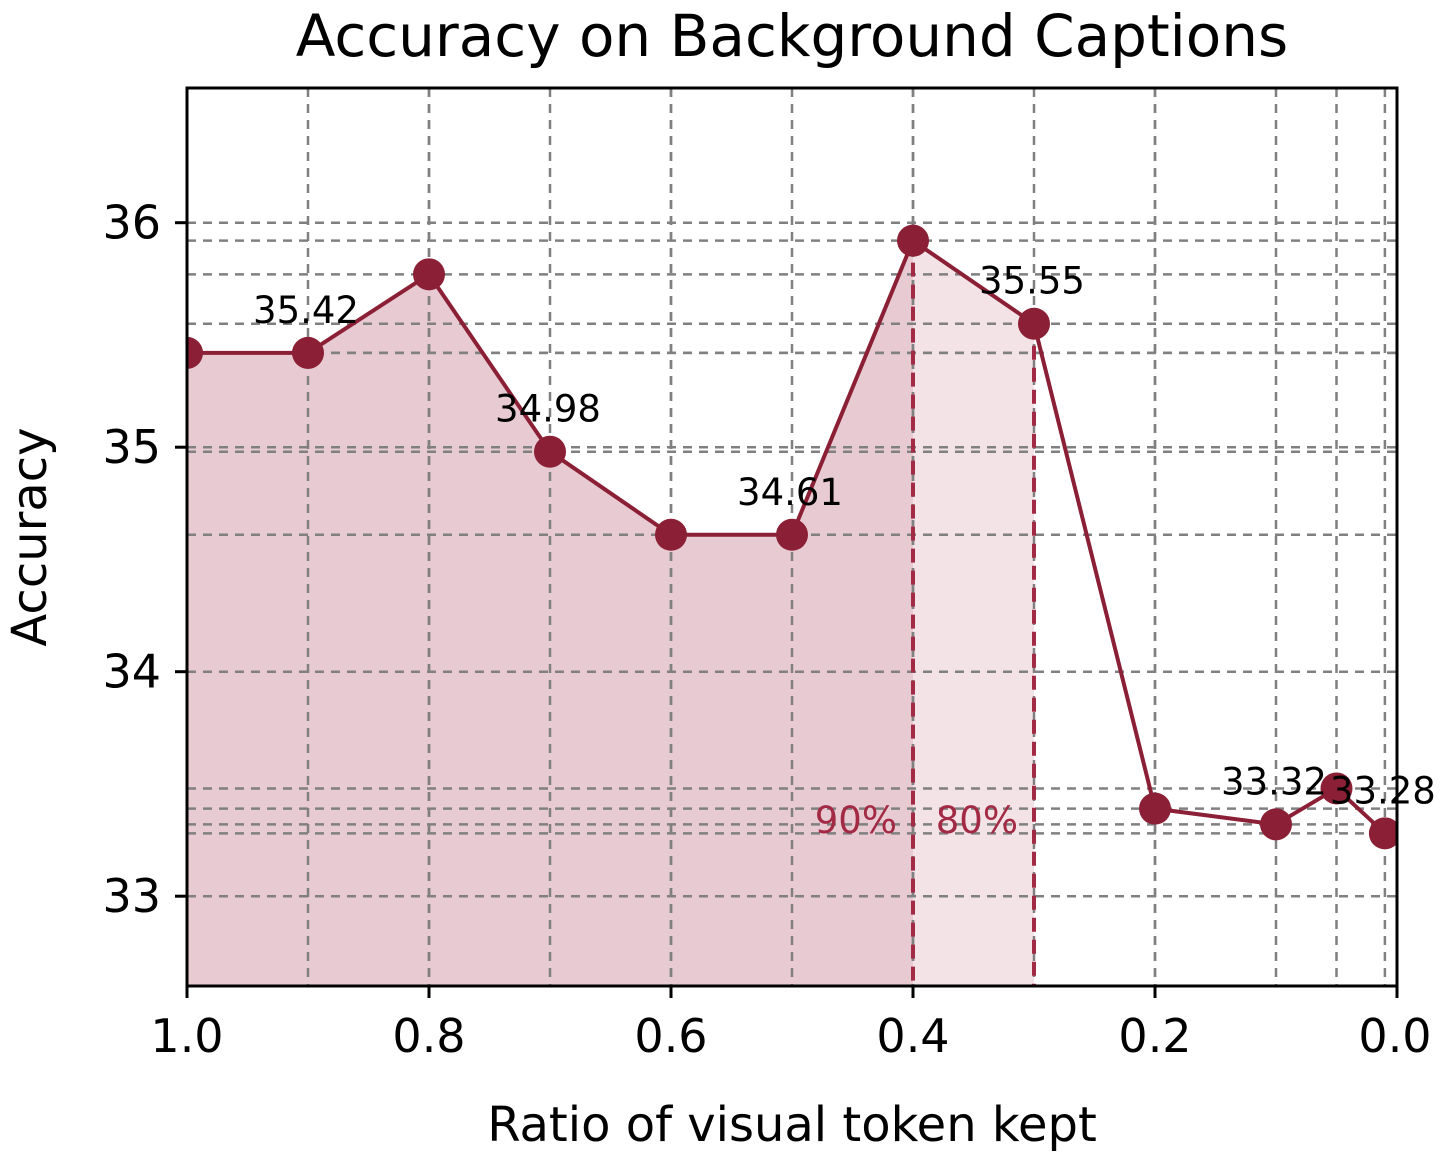 This screenshot has width=1452, height=1162. Describe the element at coordinates (131, 896) in the screenshot. I see `y-tick-label: 33` at that location.